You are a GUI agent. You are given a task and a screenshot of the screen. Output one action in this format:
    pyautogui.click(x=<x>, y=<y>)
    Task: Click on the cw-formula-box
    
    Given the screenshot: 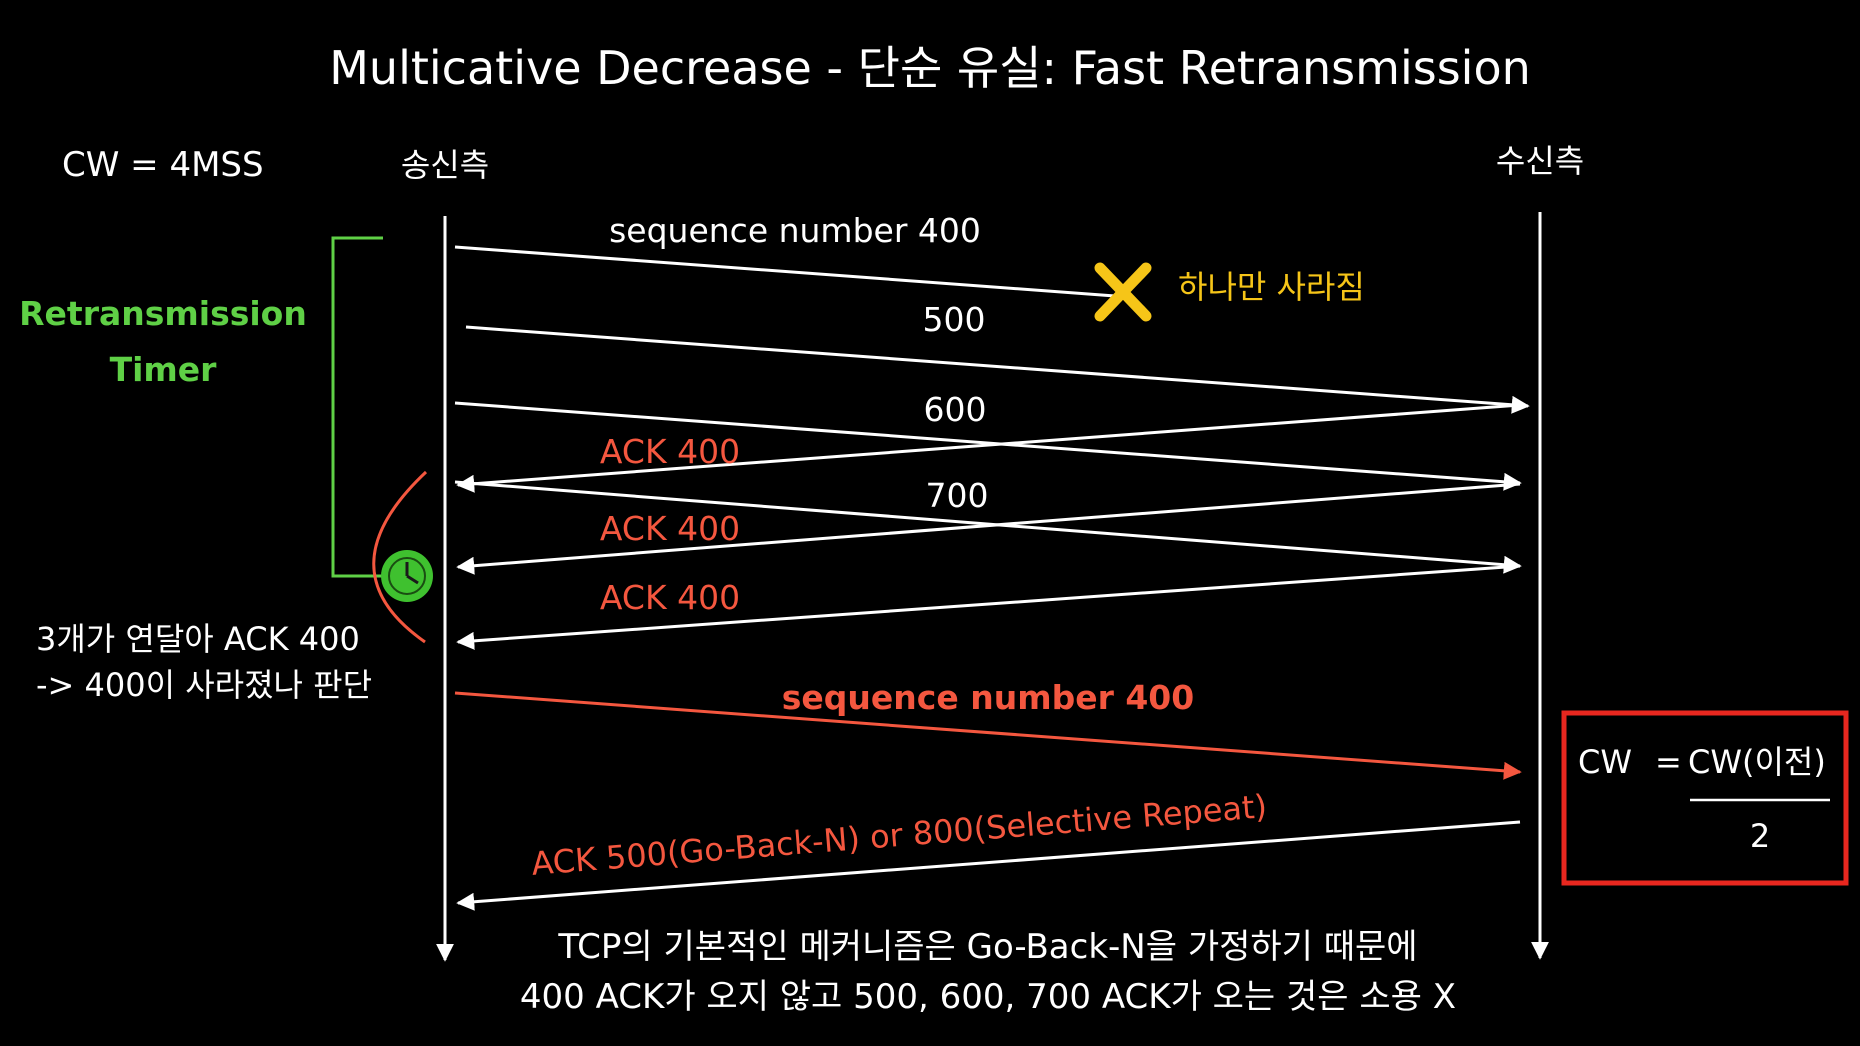 What is the action you would take?
    pyautogui.click(x=1705, y=798)
    